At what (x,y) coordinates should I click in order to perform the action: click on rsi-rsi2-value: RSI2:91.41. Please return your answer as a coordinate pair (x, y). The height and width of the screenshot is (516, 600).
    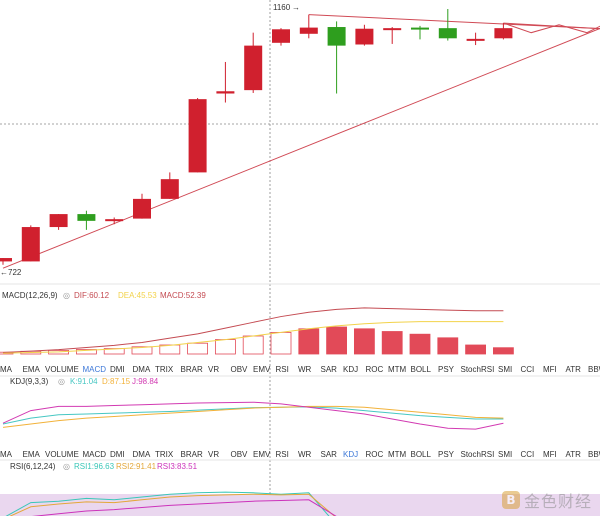
    Looking at the image, I should click on (136, 466).